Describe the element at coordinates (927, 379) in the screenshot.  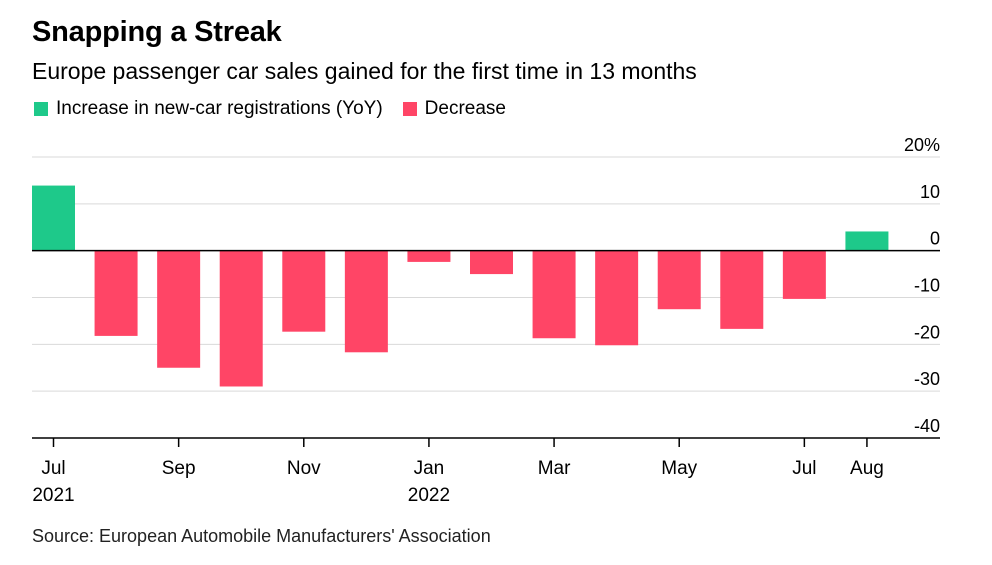
I see `y-tick-label: -30` at that location.